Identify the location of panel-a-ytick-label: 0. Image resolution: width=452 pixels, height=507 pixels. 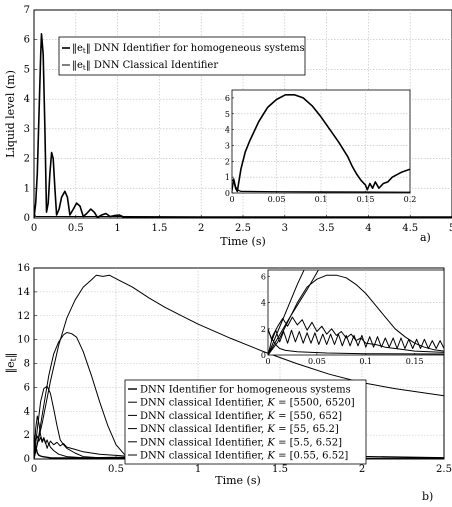
(27, 218).